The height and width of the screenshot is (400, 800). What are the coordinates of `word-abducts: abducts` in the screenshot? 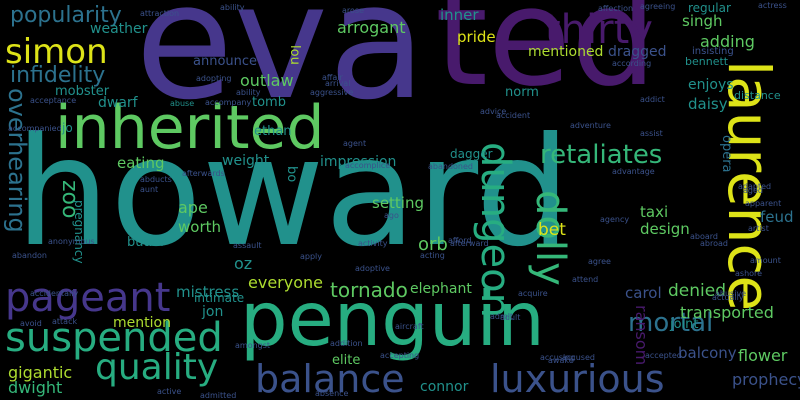 It's located at (156, 179).